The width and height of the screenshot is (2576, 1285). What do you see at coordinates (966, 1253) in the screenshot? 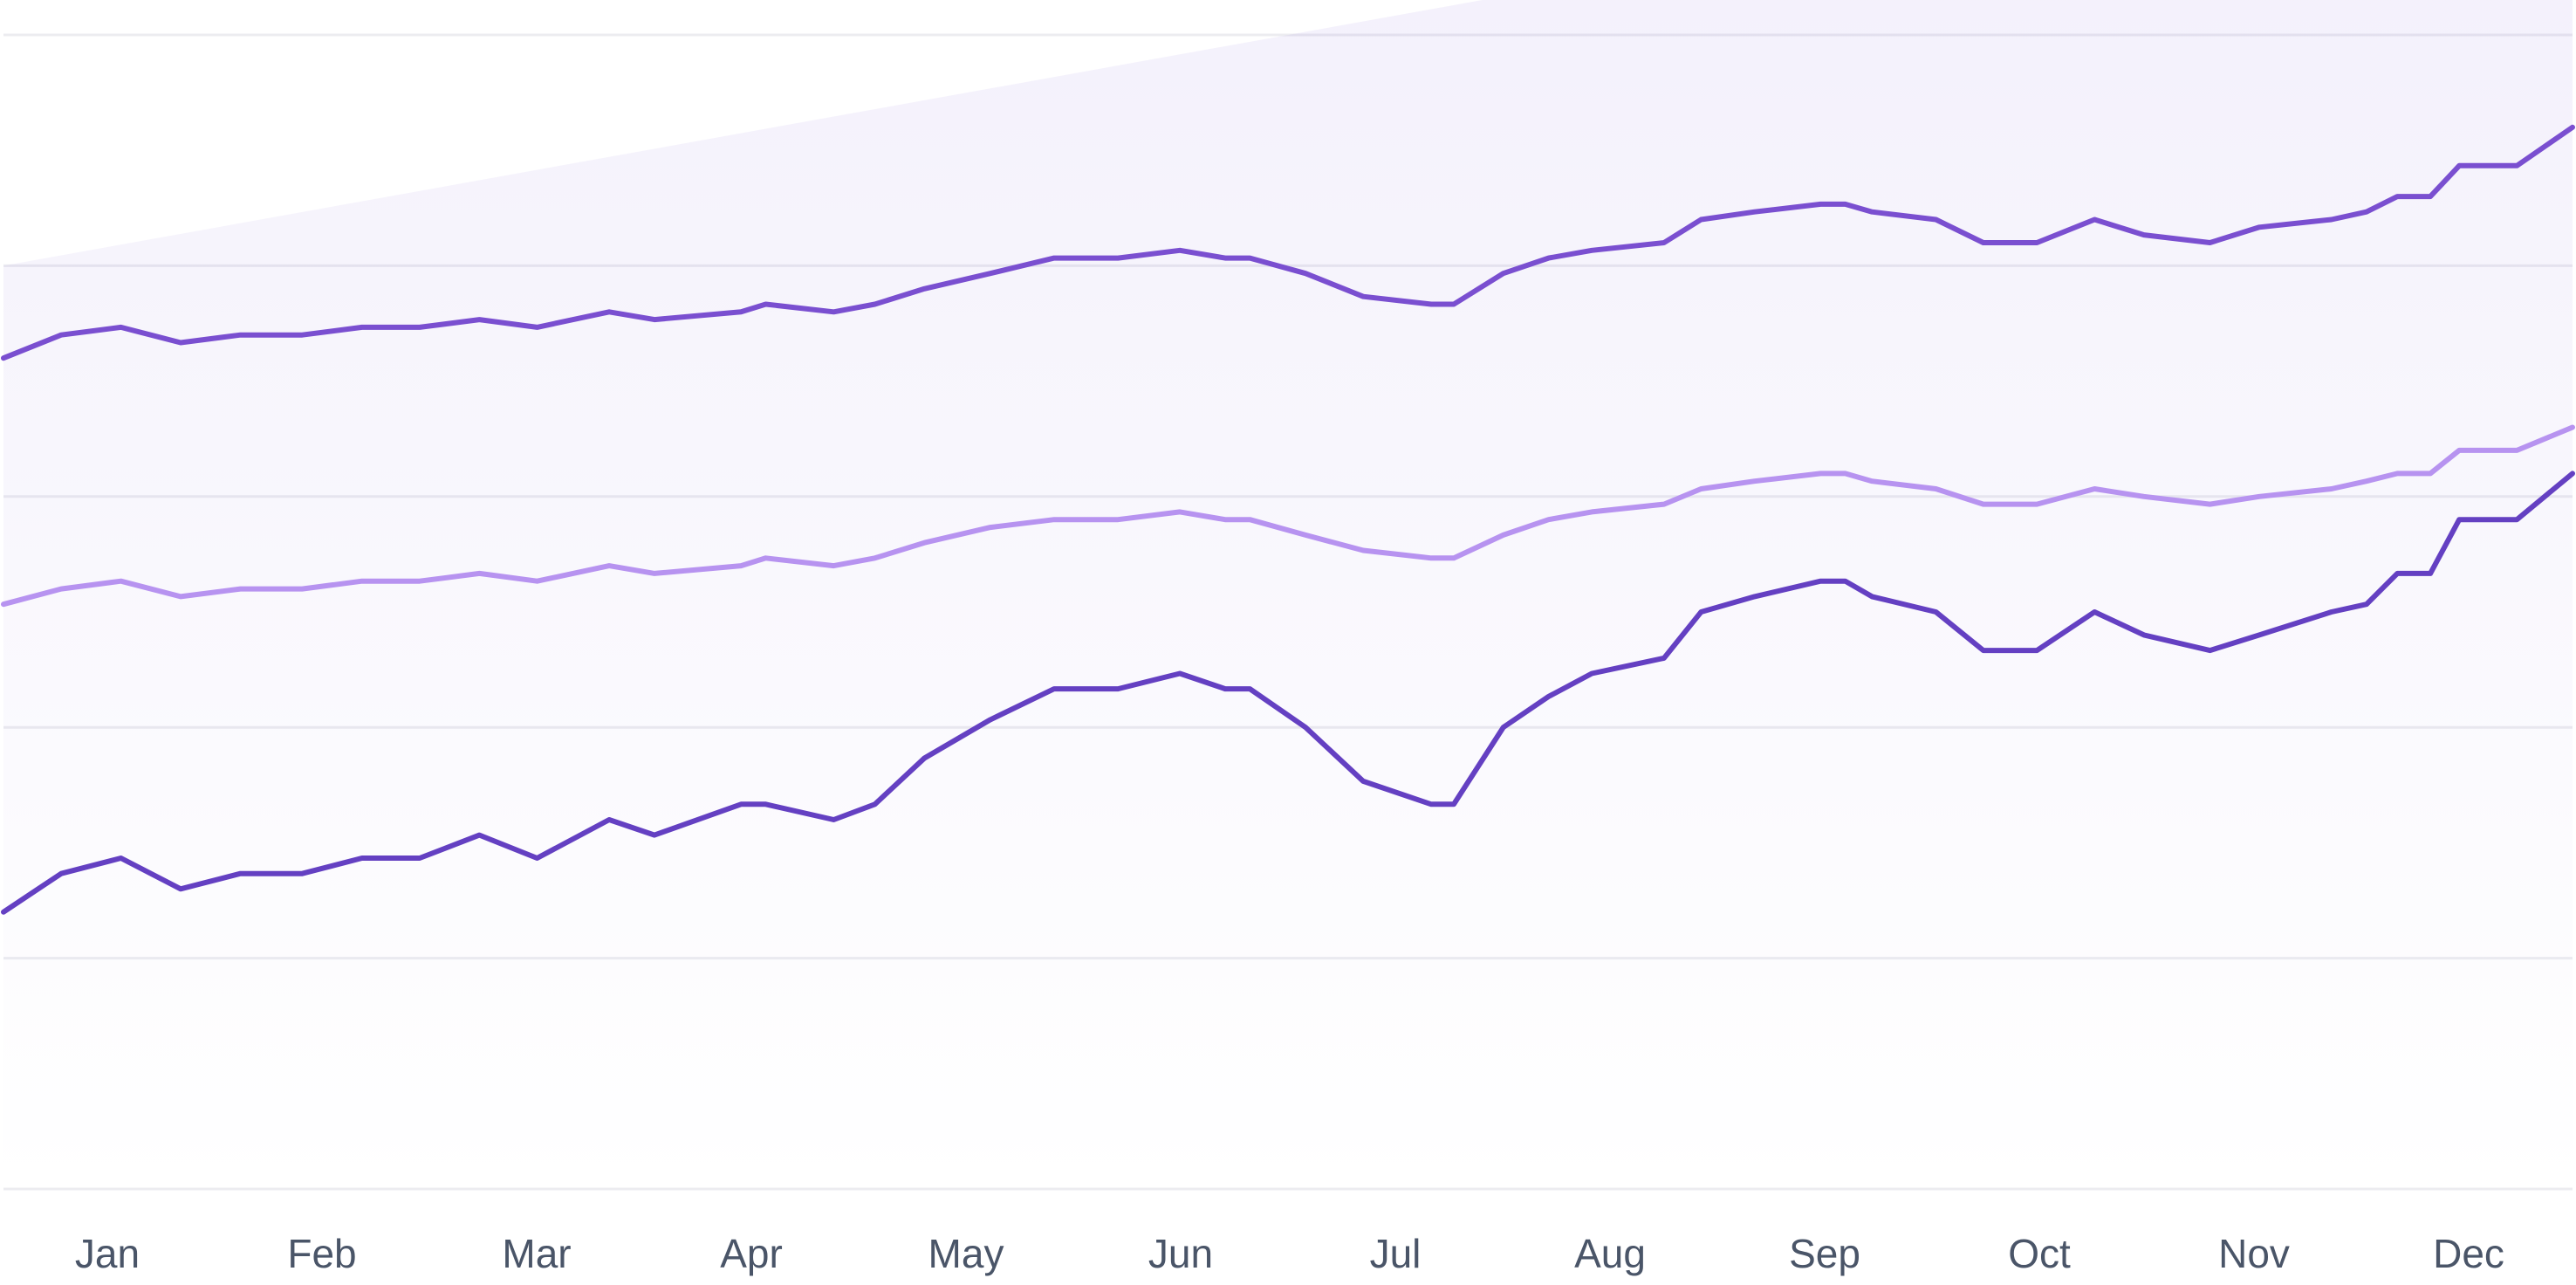
I see `x-tick-label: May` at bounding box center [966, 1253].